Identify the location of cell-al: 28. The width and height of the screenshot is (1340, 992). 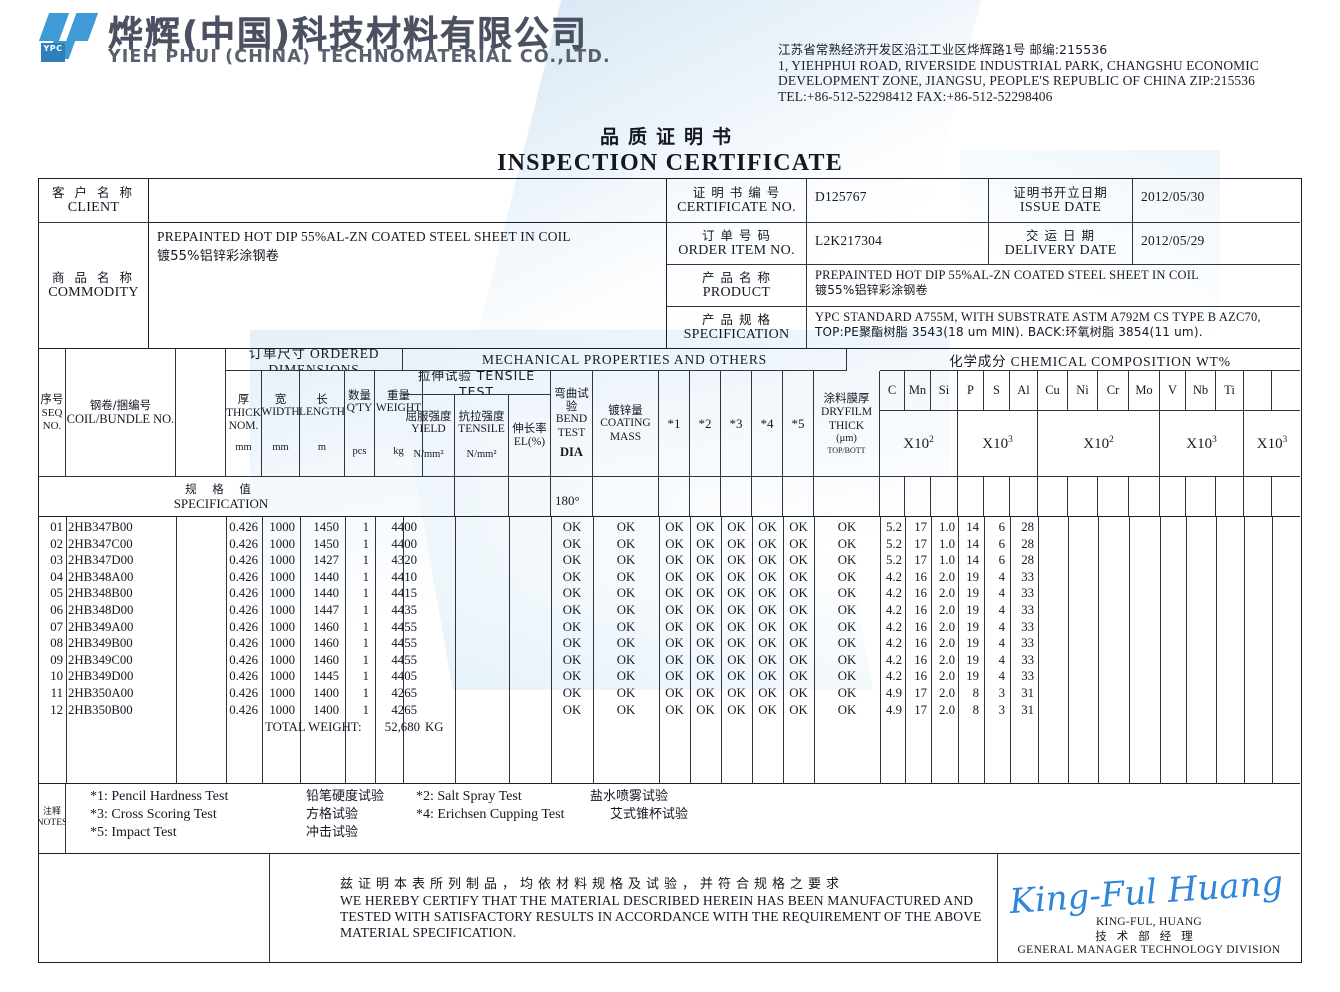
(1027, 527).